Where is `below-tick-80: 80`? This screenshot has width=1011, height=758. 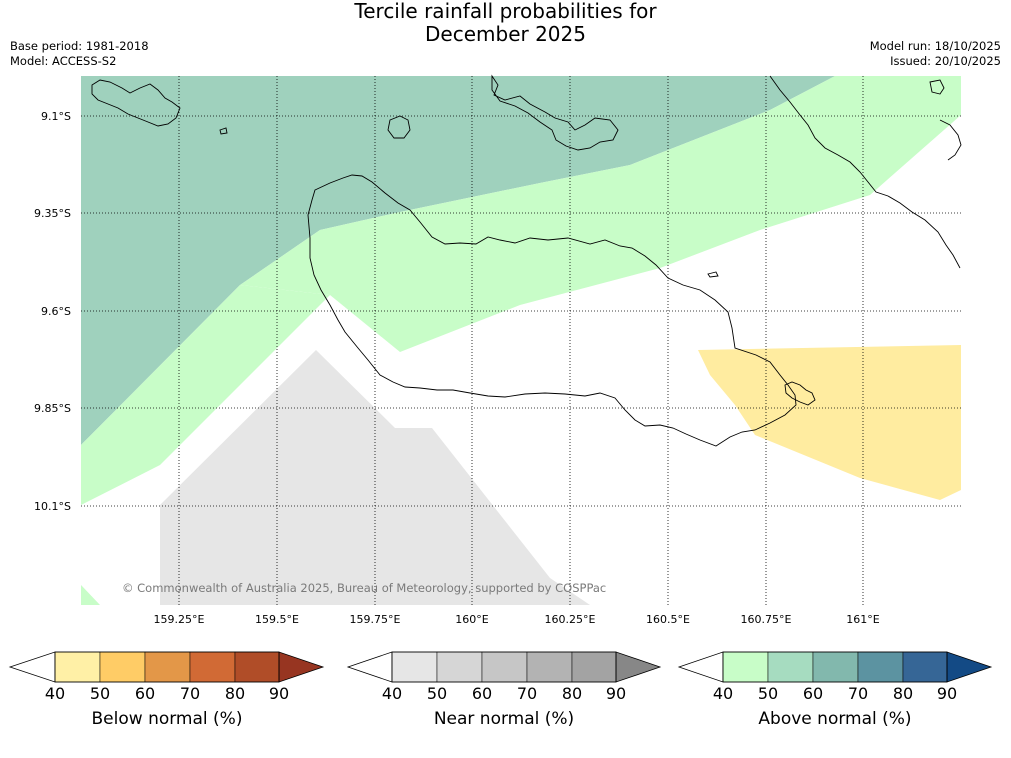 below-tick-80: 80 is located at coordinates (235, 693).